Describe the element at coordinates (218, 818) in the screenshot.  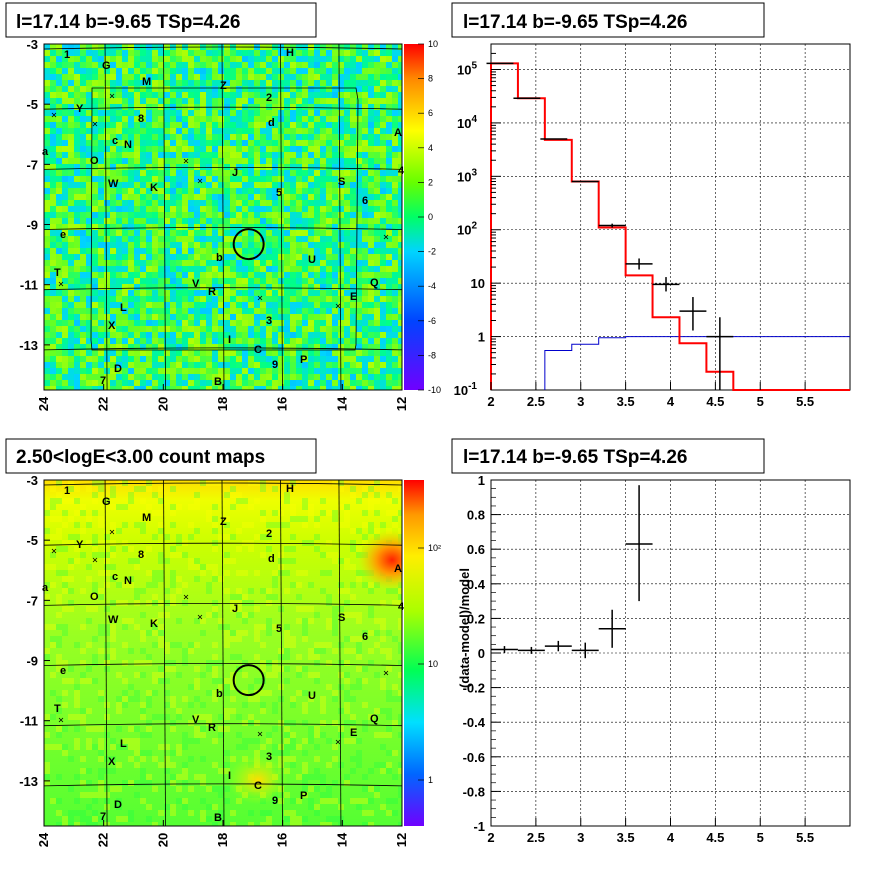
I see `source-label: B` at that location.